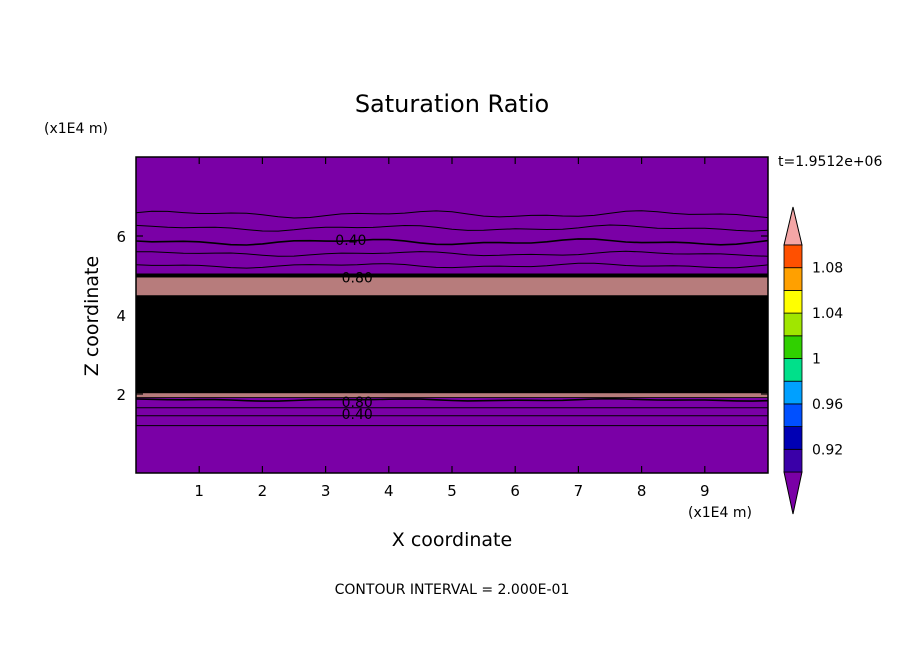 This screenshot has height=654, width=904. I want to click on colorbar-label: 1.08, so click(827, 269).